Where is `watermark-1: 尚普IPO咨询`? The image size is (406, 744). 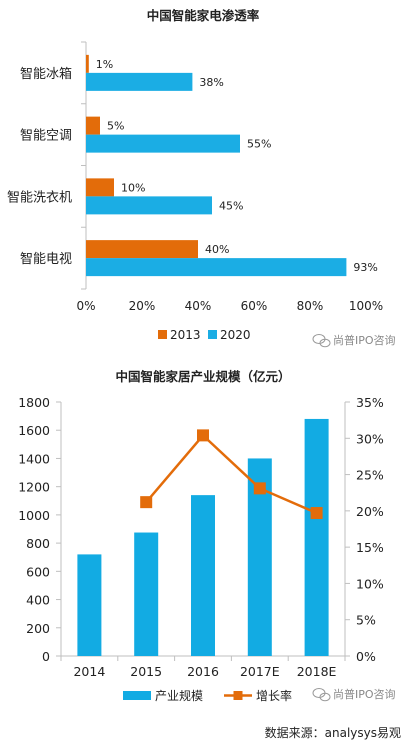 watermark-1: 尚普IPO咨询 is located at coordinates (354, 340).